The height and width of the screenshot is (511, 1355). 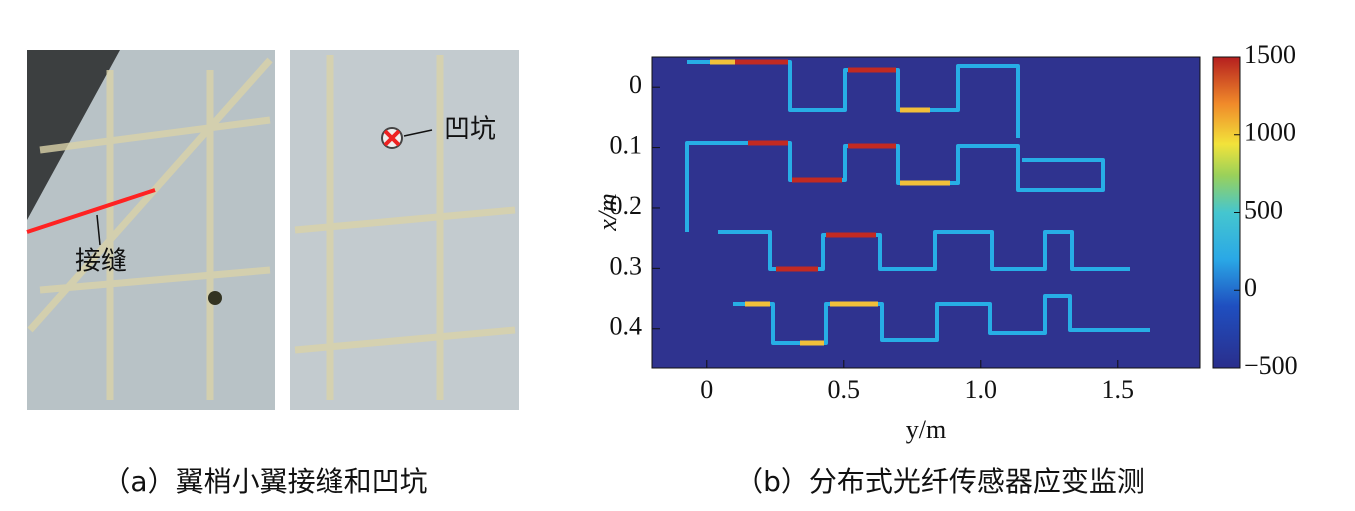 What do you see at coordinates (1270, 132) in the screenshot?
I see `colorbar-tick-label: 1000` at bounding box center [1270, 132].